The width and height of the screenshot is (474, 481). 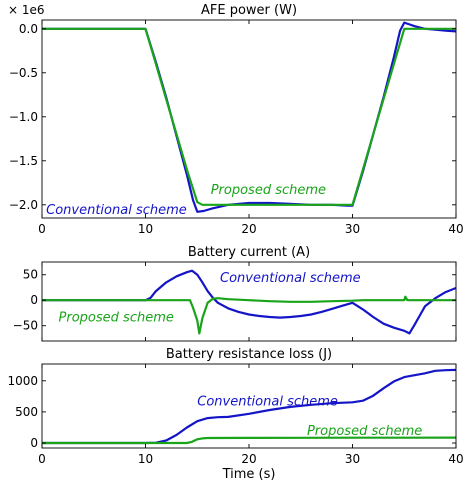 What do you see at coordinates (28, 29) in the screenshot?
I see `y-tick-label: 0.0` at bounding box center [28, 29].